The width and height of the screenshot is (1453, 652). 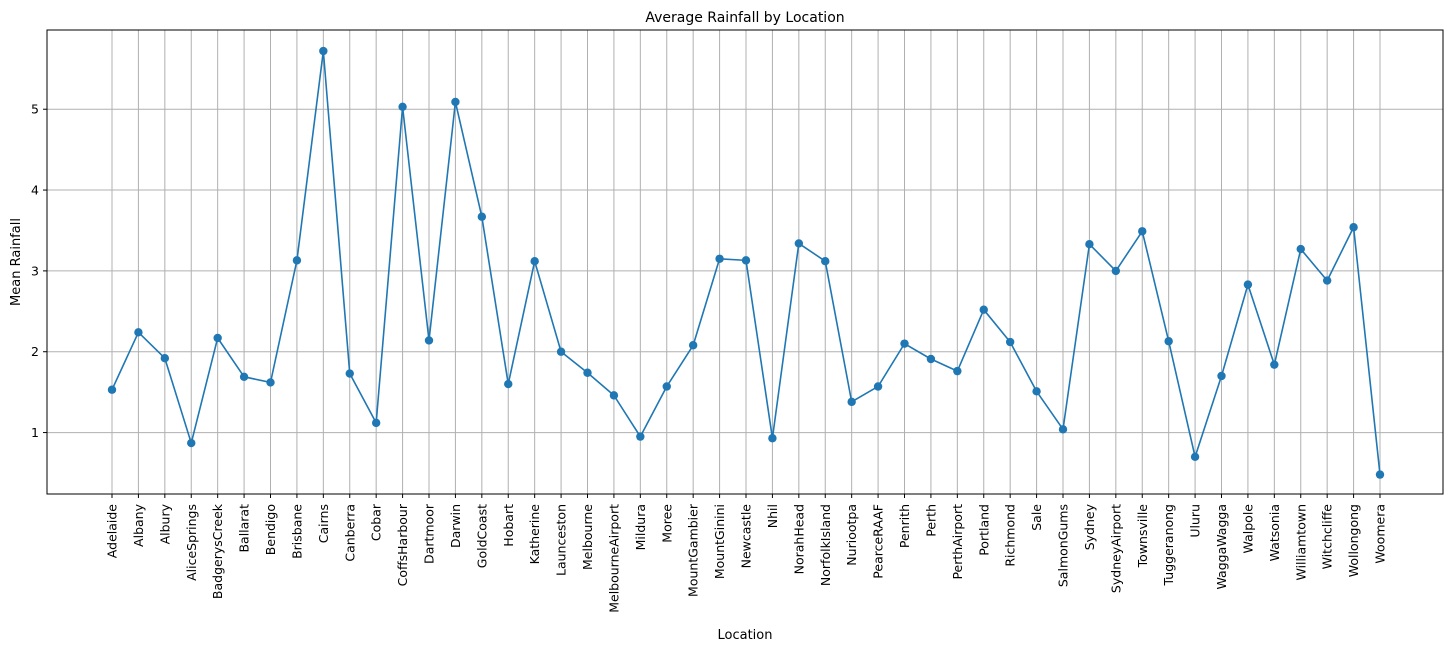 What do you see at coordinates (138, 525) in the screenshot?
I see `x-tick-label: Albany` at bounding box center [138, 525].